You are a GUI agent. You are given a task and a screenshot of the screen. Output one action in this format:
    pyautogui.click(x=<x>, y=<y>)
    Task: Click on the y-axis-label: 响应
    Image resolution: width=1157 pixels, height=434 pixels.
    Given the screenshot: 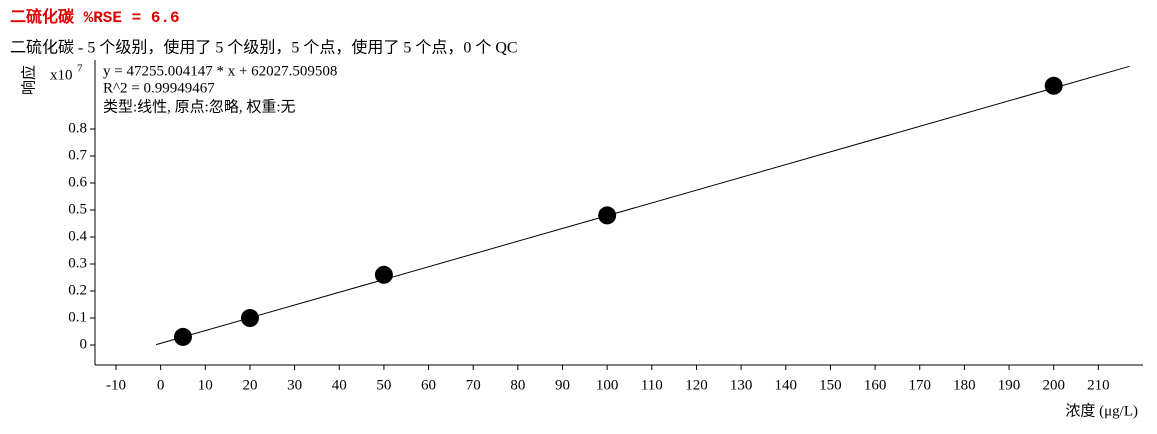 What is the action you would take?
    pyautogui.click(x=28, y=80)
    